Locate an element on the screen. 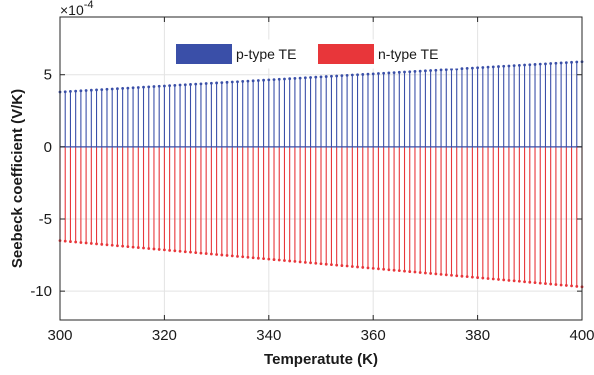 This screenshot has width=594, height=375. legend-label-n-type: n-type TE is located at coordinates (408, 54).